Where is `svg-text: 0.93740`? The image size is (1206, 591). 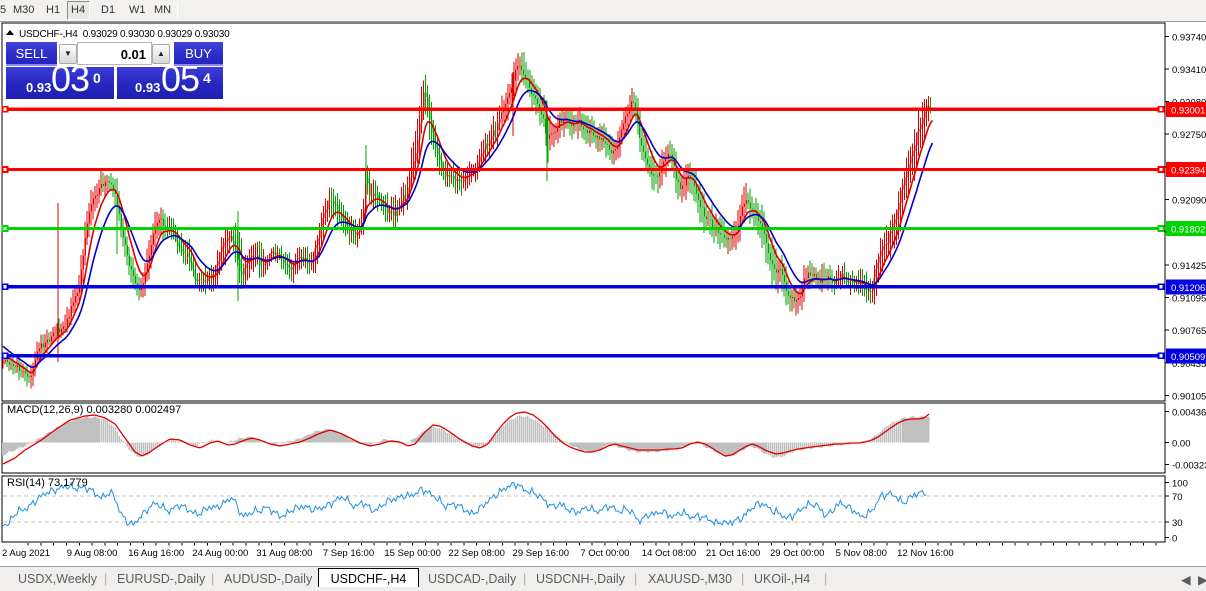 svg-text: 0.93740 is located at coordinates (1189, 37).